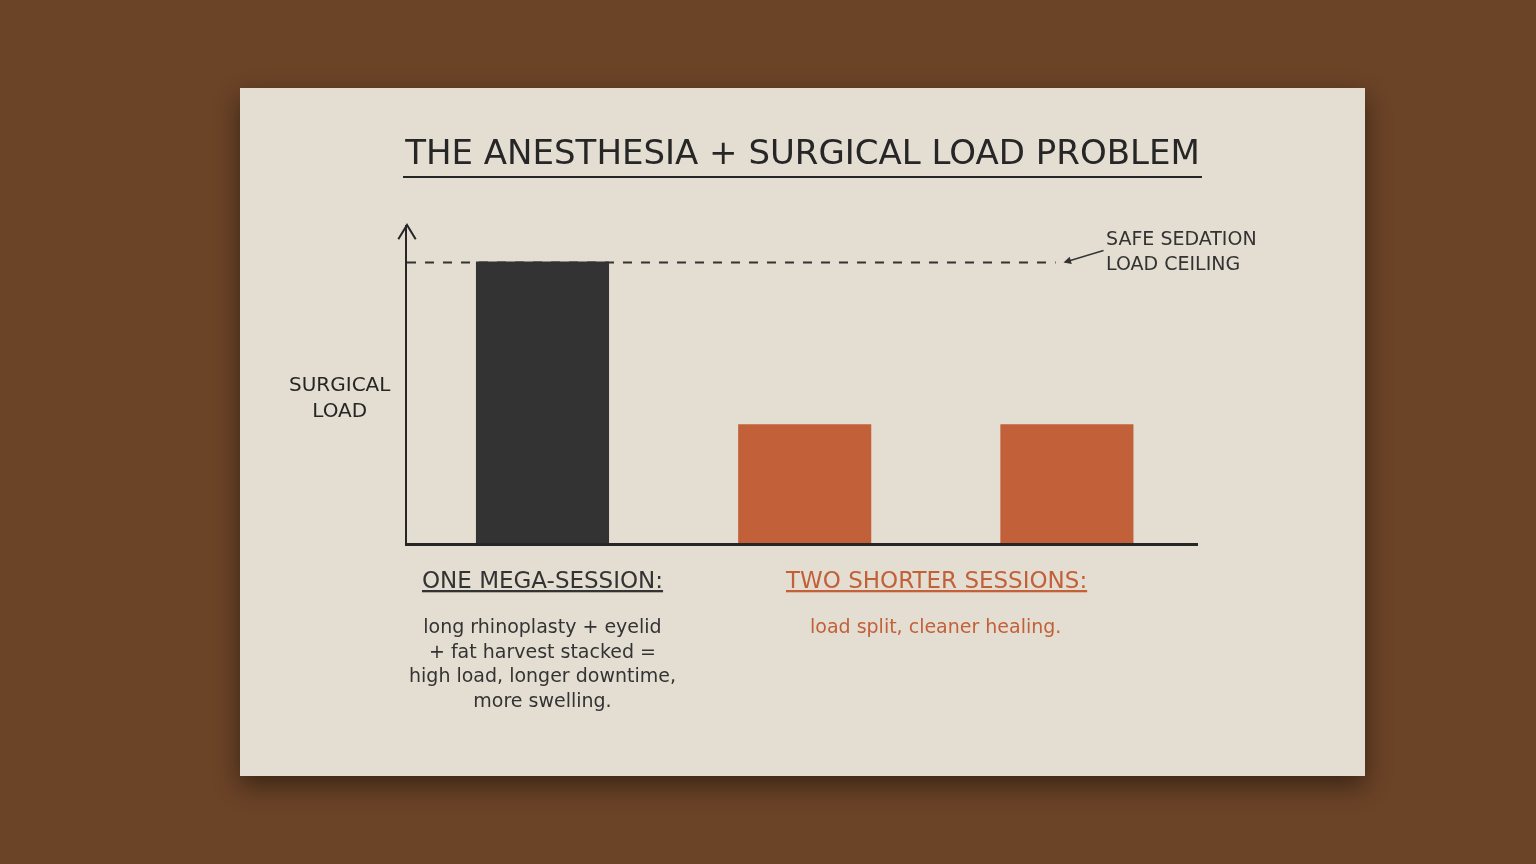 The image size is (1536, 864). I want to click on ref-line-label: SAFE SEDATION LOAD CEILING, so click(1181, 250).